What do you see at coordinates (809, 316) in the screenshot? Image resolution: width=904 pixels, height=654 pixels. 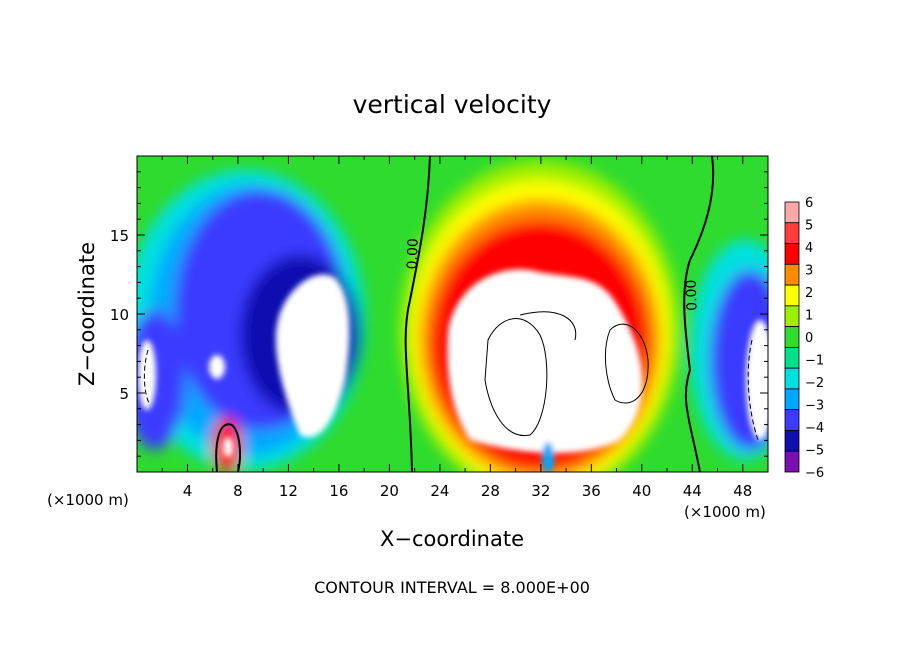 I see `colorbar-label: 1` at bounding box center [809, 316].